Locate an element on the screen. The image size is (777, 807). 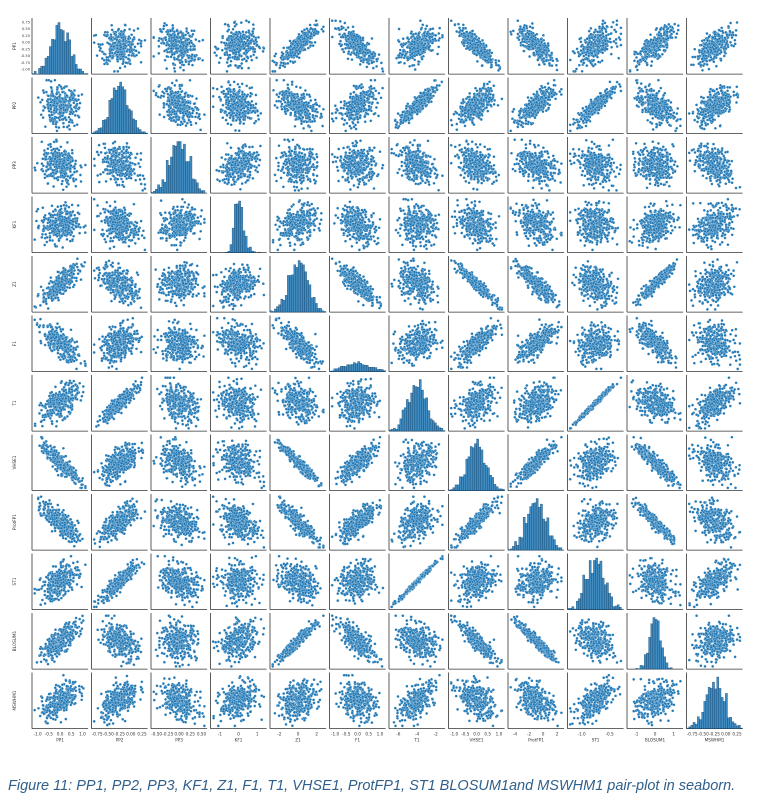
y-tick-label: 0.75 is located at coordinates (26, 22).